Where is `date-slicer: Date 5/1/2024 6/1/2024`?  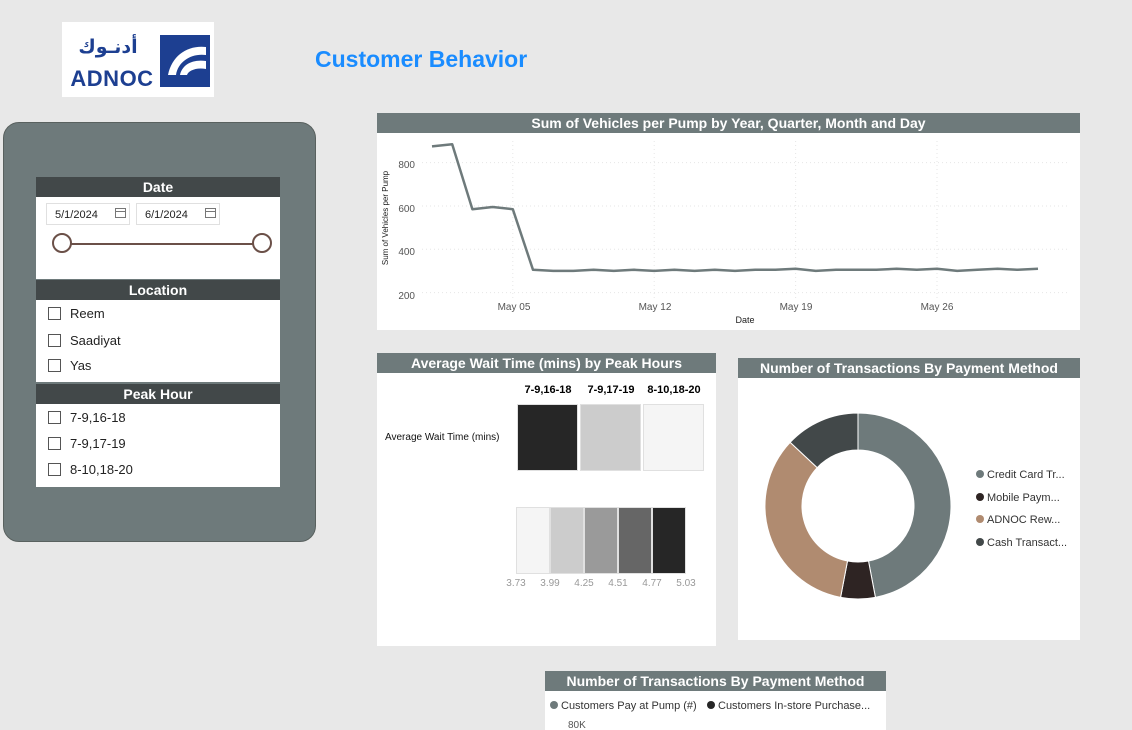 date-slicer: Date 5/1/2024 6/1/2024 is located at coordinates (158, 228).